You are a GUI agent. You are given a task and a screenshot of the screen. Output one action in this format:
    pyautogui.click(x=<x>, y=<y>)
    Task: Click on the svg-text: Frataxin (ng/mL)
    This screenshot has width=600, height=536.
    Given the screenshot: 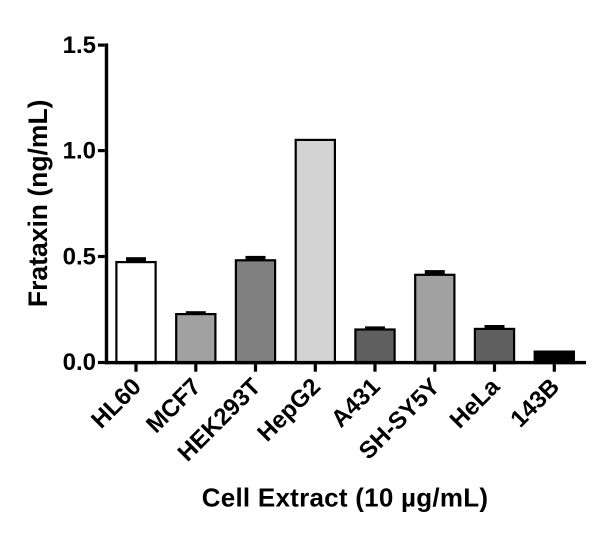 What is the action you would take?
    pyautogui.click(x=38, y=204)
    